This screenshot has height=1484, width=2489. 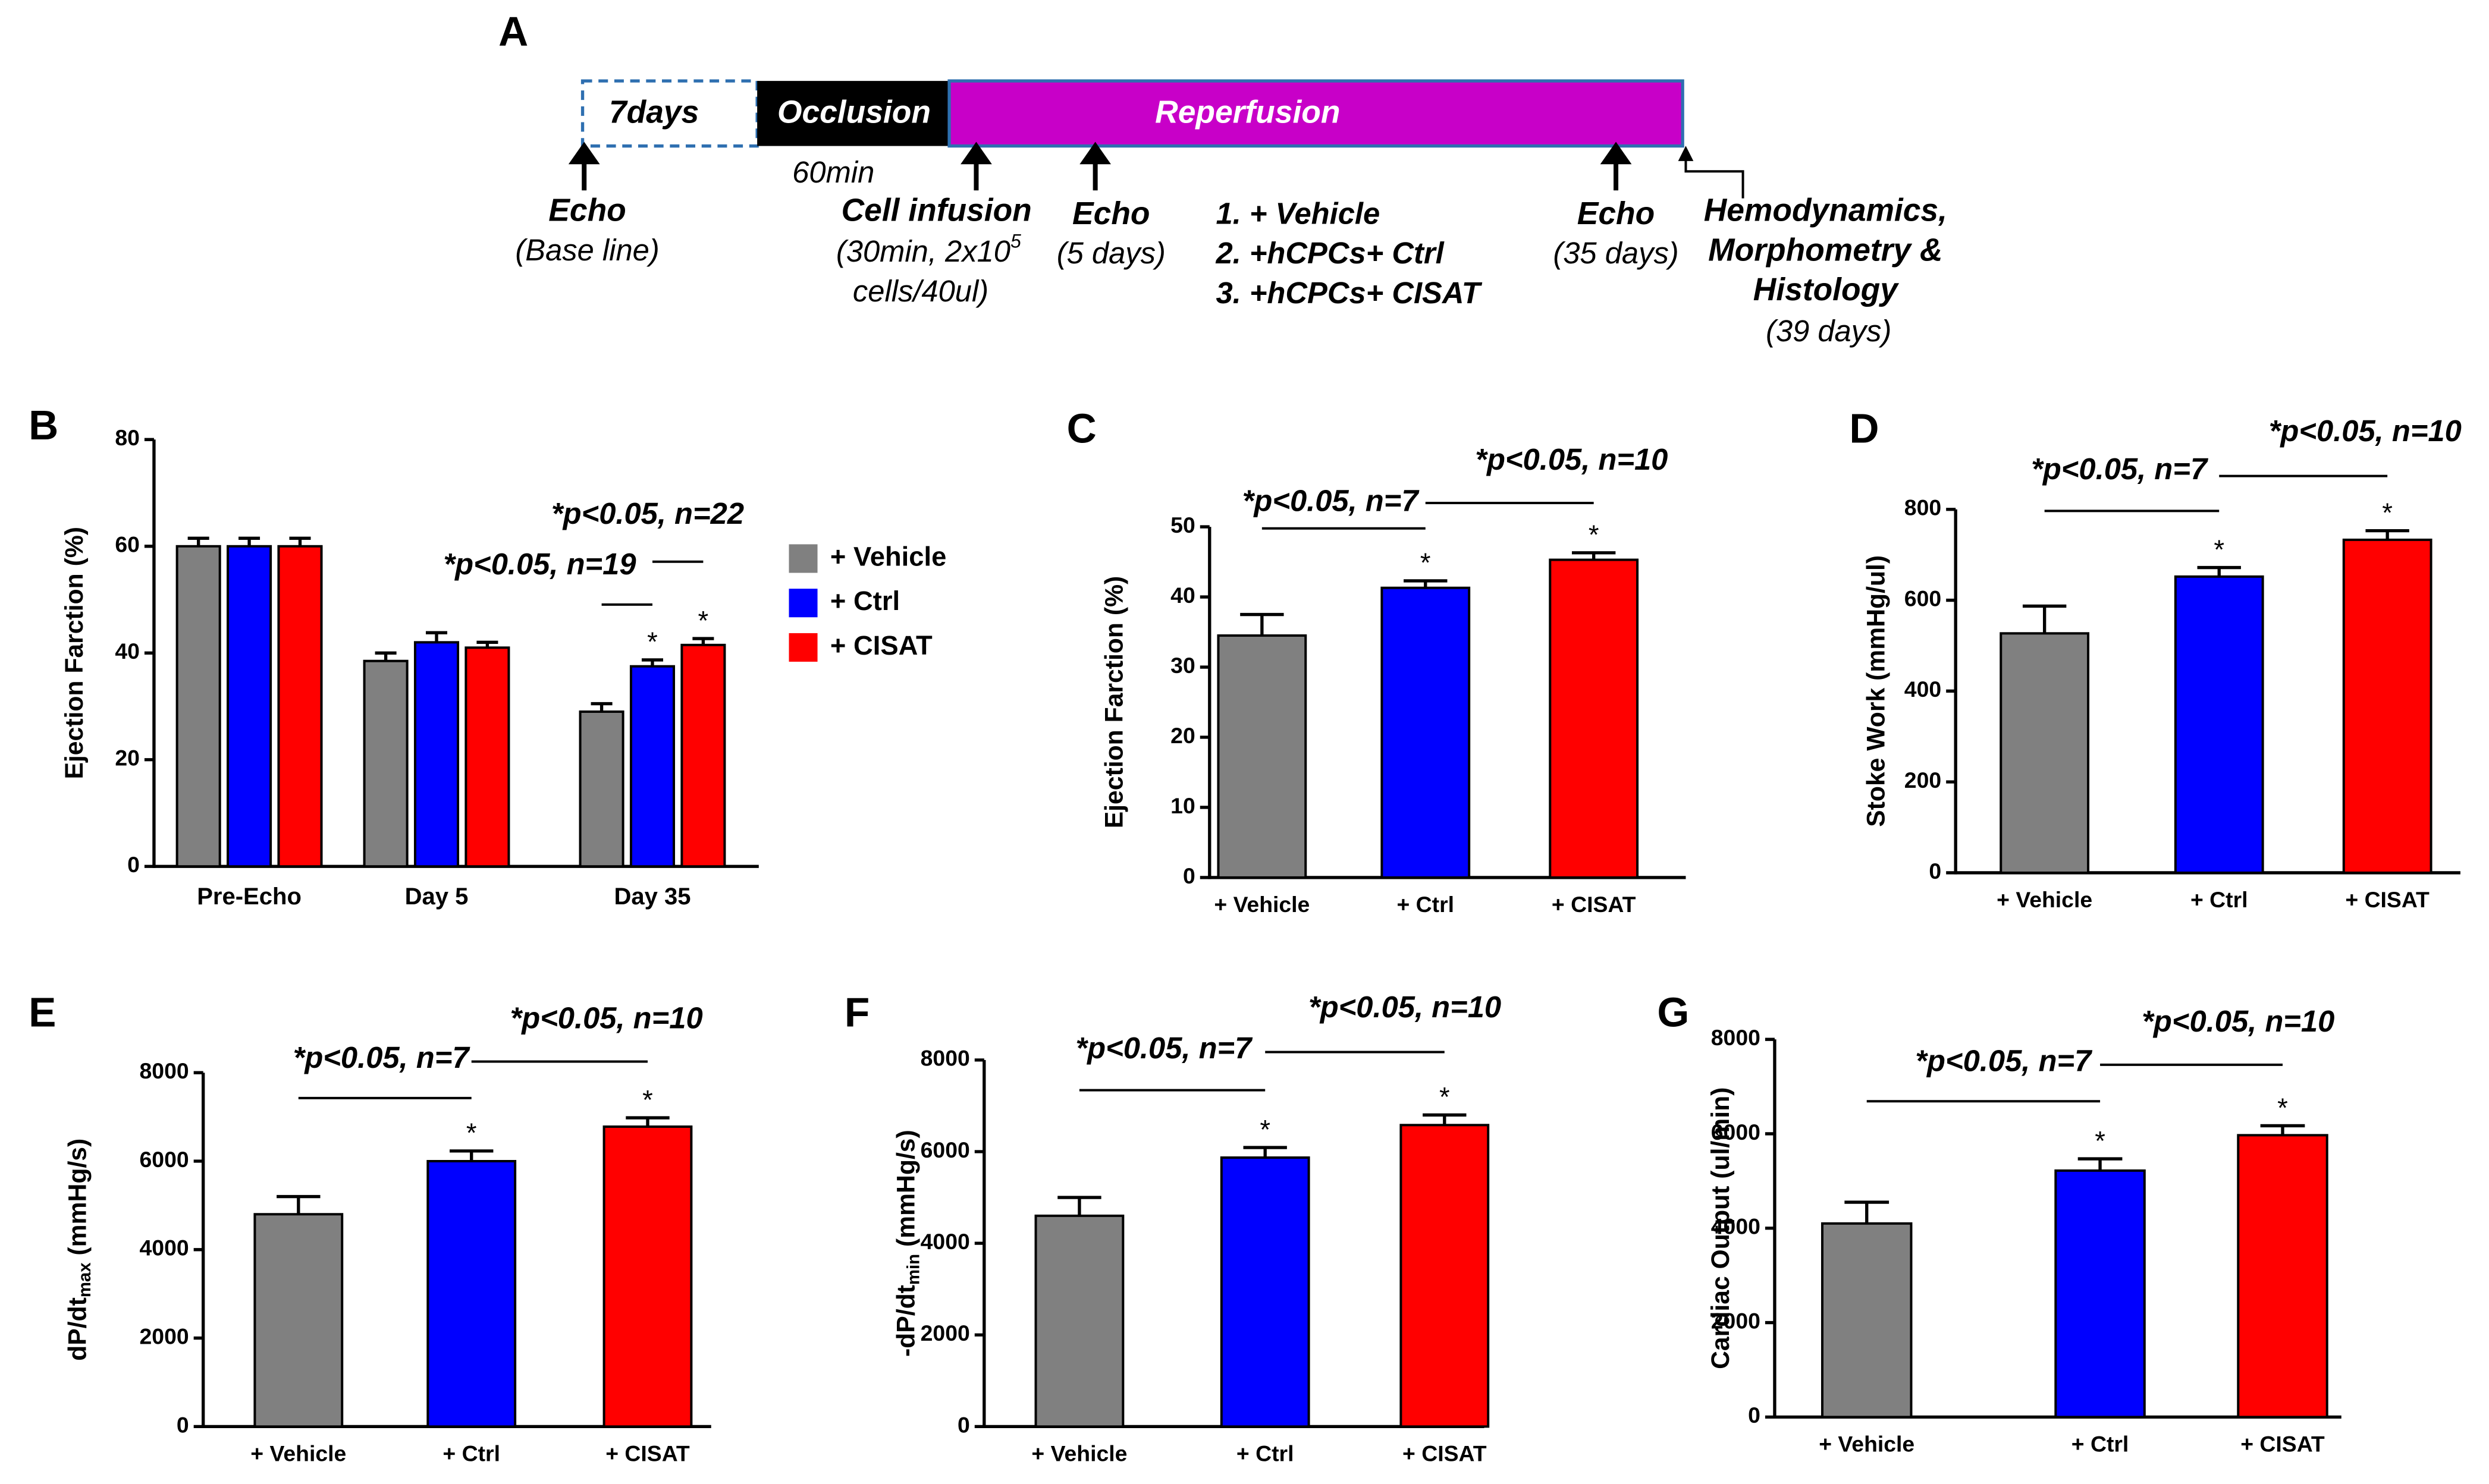 What do you see at coordinates (1182, 665) in the screenshot?
I see `y-tick-label: 30` at bounding box center [1182, 665].